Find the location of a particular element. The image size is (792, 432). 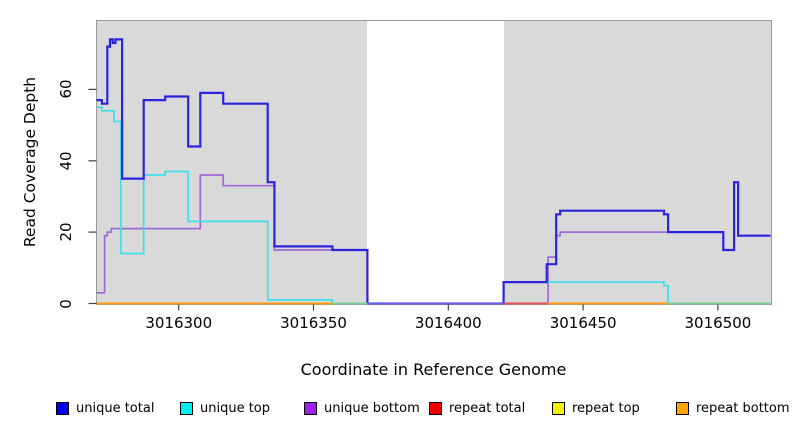

legend-label: repeat bottom is located at coordinates (743, 408).